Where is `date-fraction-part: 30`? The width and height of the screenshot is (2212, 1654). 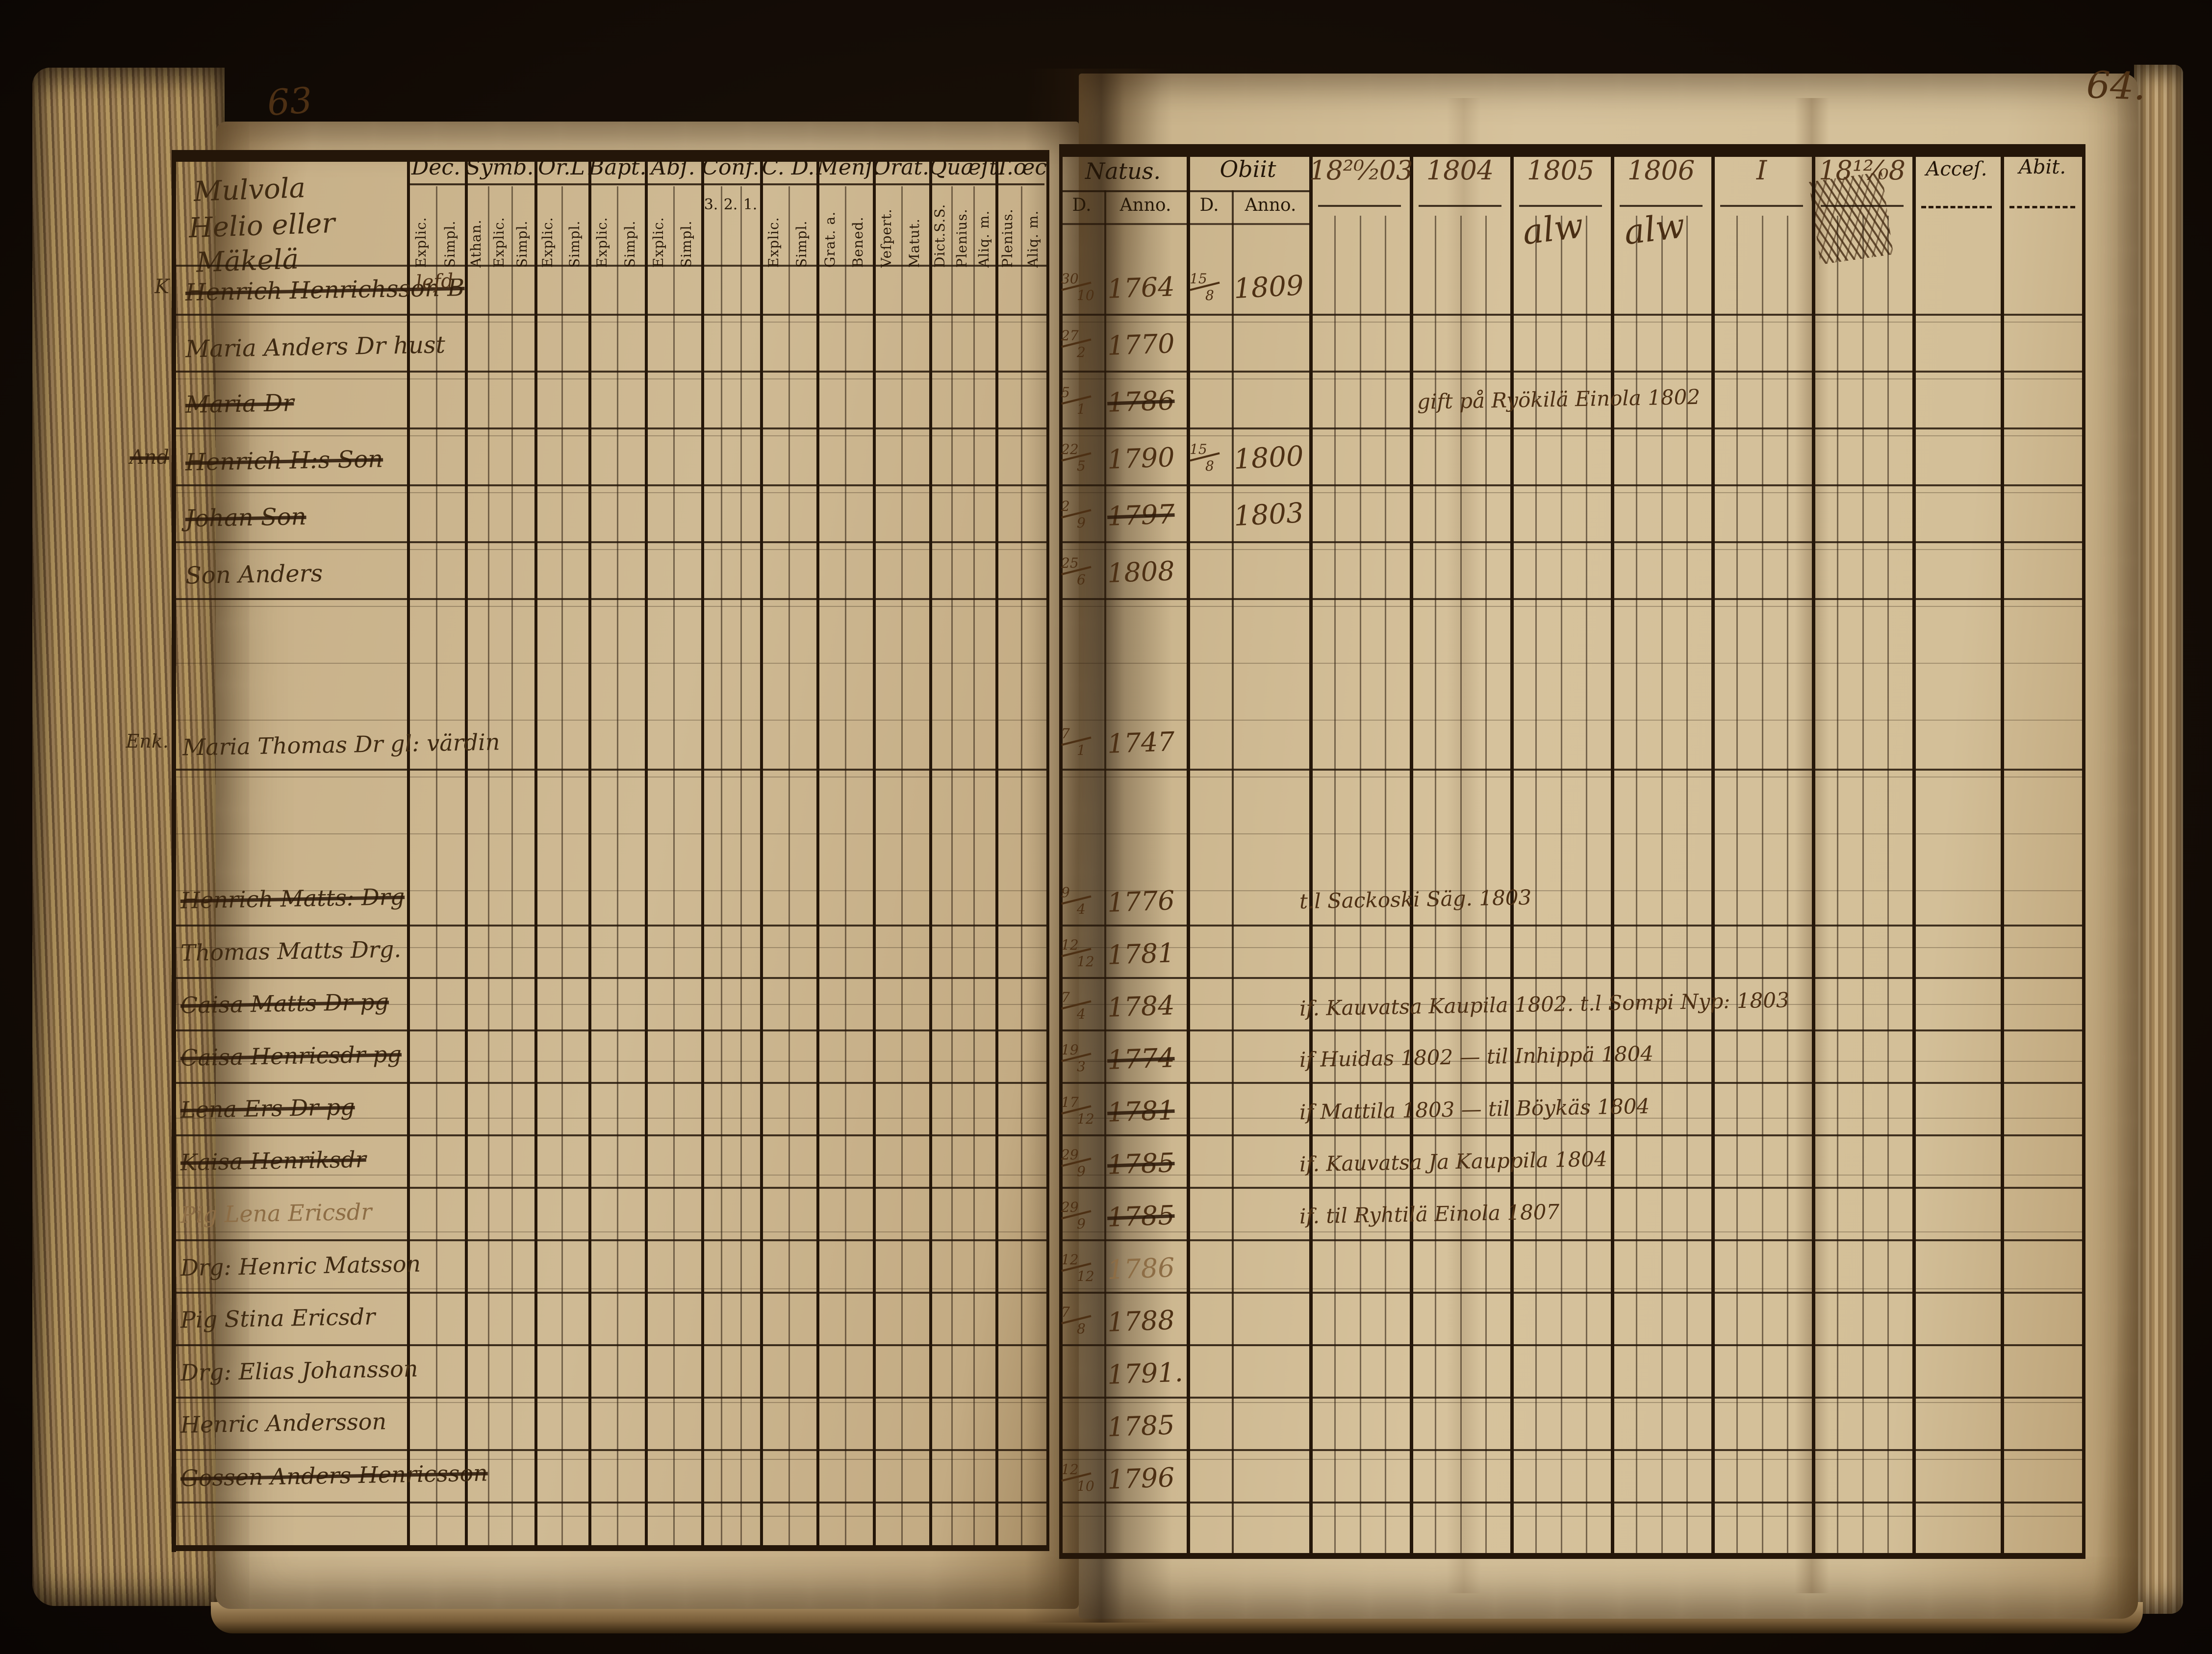
date-fraction-part: 30 is located at coordinates (1070, 279).